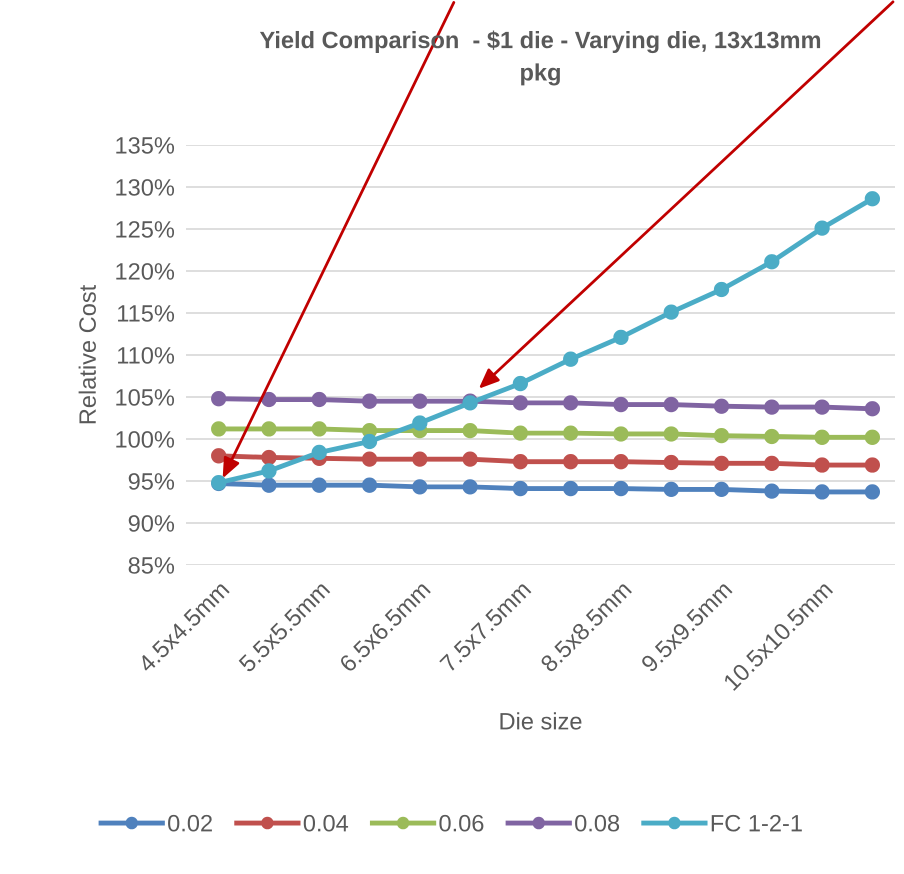  What do you see at coordinates (145, 439) in the screenshot?
I see `y-tick-label: 100%` at bounding box center [145, 439].